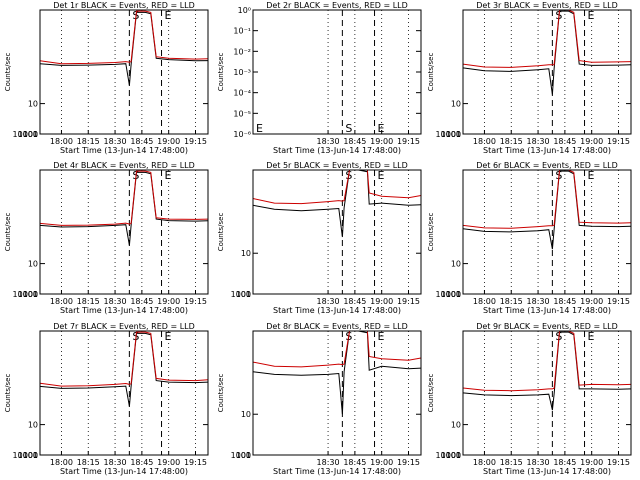 The image size is (640, 480). I want to click on chart-title: Det 5r BLACK = Events, RED = LLD, so click(337, 165).